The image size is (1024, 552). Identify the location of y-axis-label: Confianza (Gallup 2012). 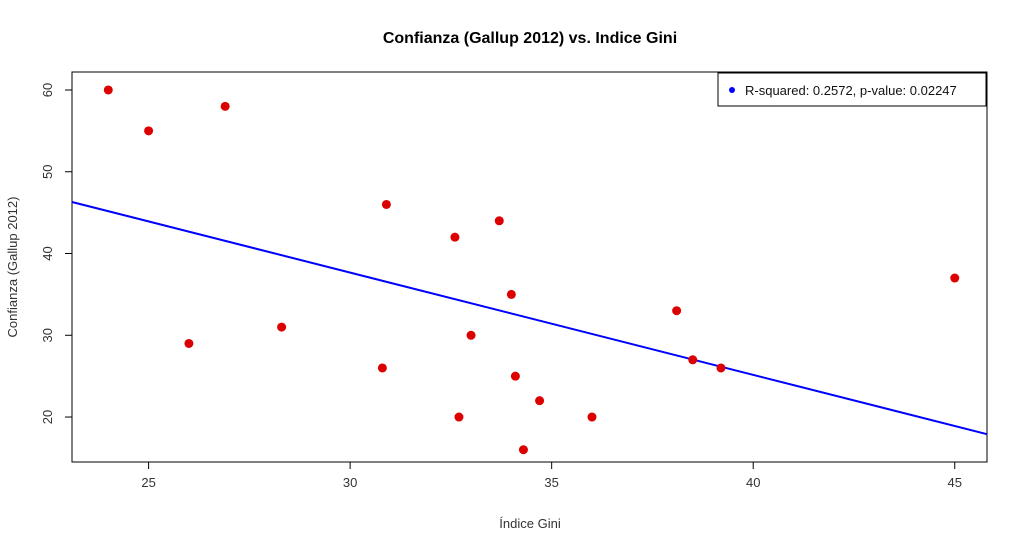
(12, 267).